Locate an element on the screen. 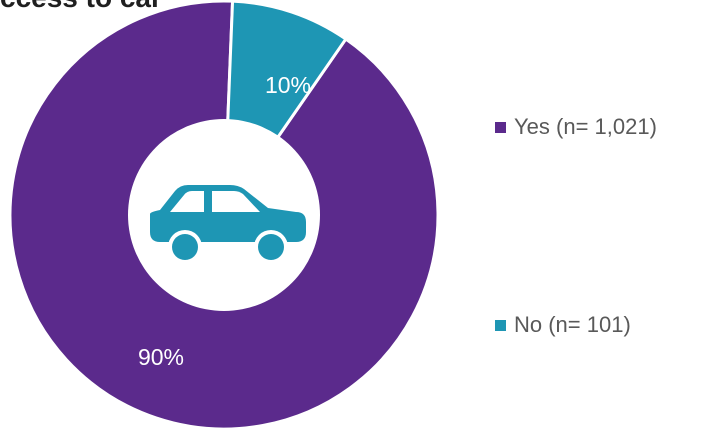 This screenshot has width=722, height=435. legend-item-yes: Yes (n= 1,021) is located at coordinates (576, 127).